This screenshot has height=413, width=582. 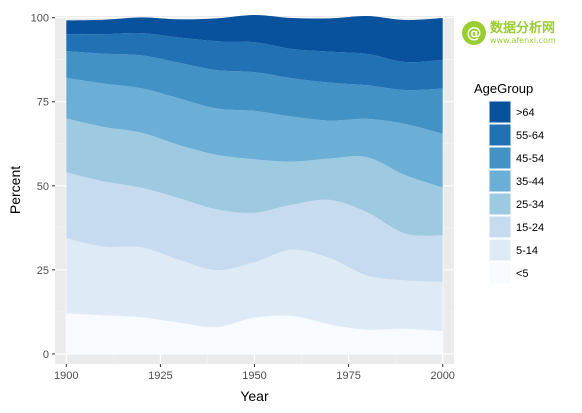 I want to click on legend-label: 45-54, so click(x=530, y=159).